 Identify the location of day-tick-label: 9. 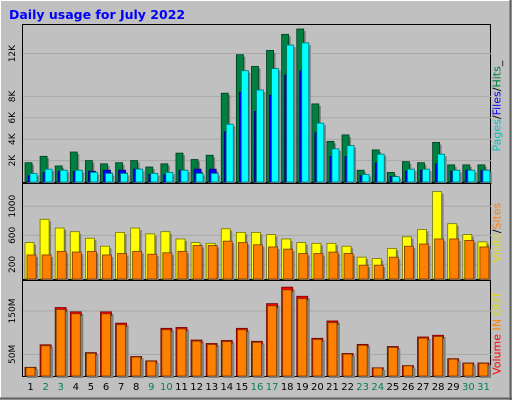
(151, 387).